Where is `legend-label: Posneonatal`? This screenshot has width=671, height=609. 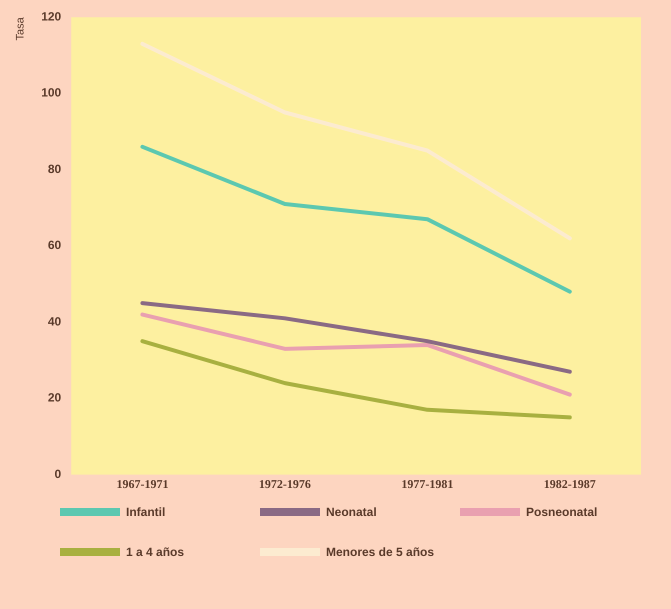
legend-label: Posneonatal is located at coordinates (562, 512).